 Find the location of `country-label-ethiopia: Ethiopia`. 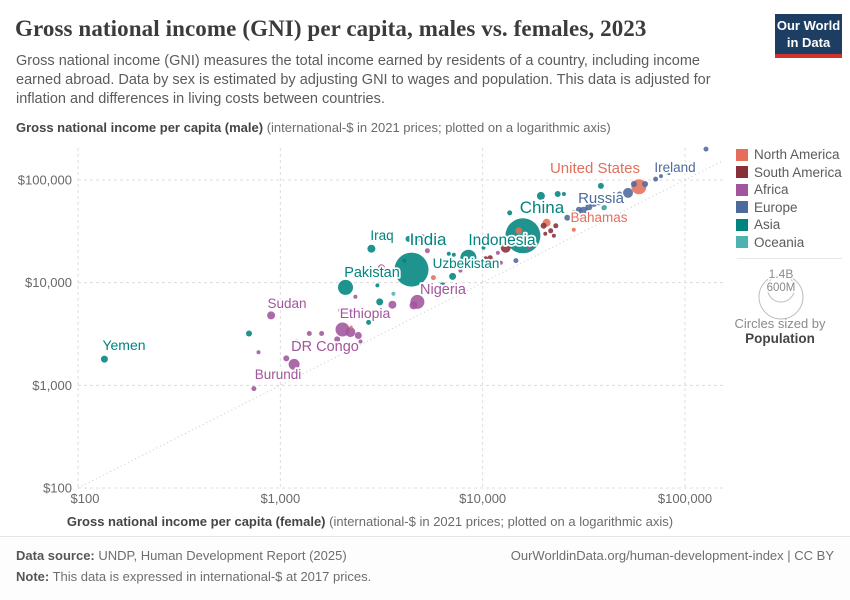

country-label-ethiopia: Ethiopia is located at coordinates (365, 313).